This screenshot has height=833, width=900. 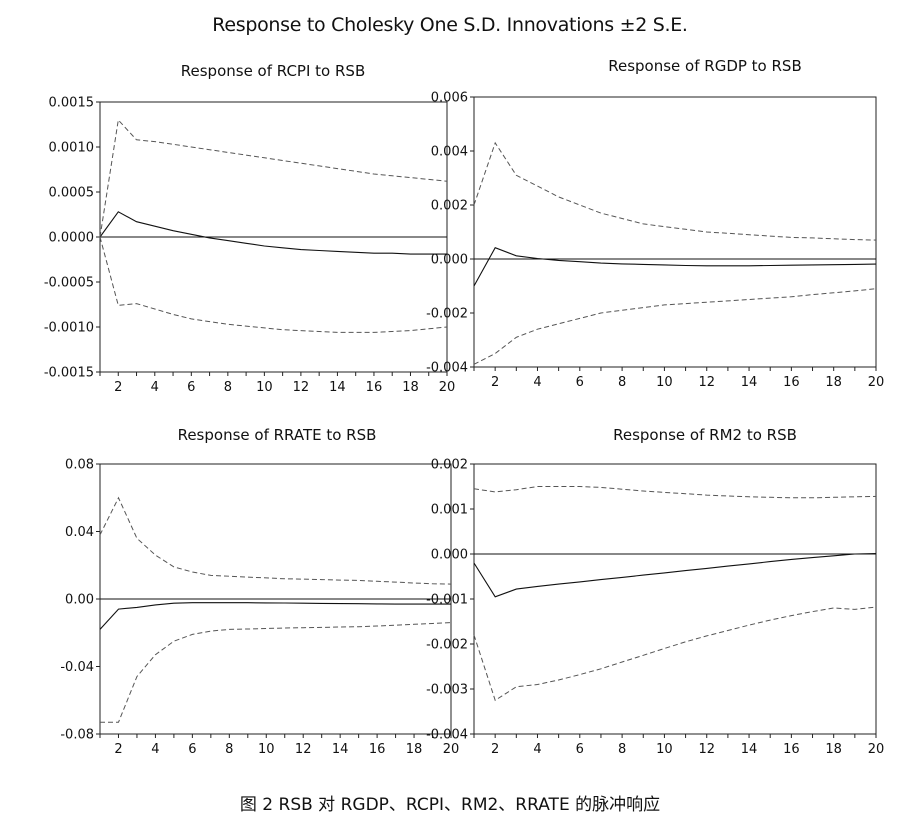 What do you see at coordinates (79, 465) in the screenshot?
I see `y-tick-label: 0.08` at bounding box center [79, 465].